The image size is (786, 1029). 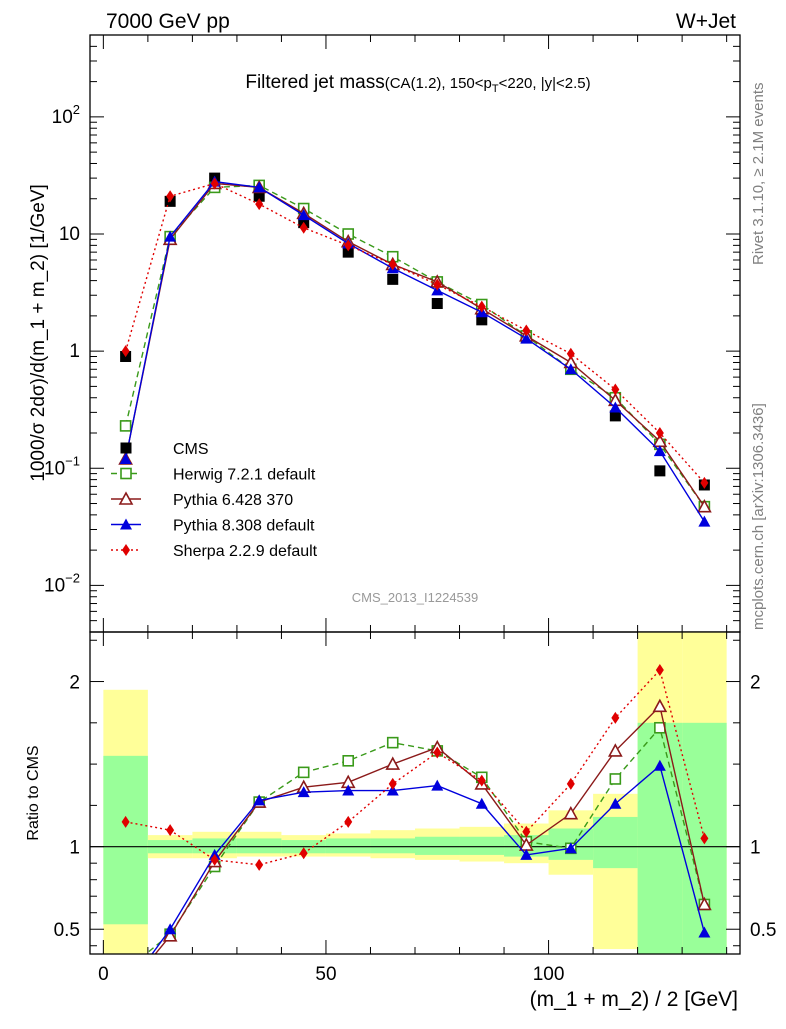 I want to click on main-y-tick-label: 10⁻¹, so click(x=62, y=466).